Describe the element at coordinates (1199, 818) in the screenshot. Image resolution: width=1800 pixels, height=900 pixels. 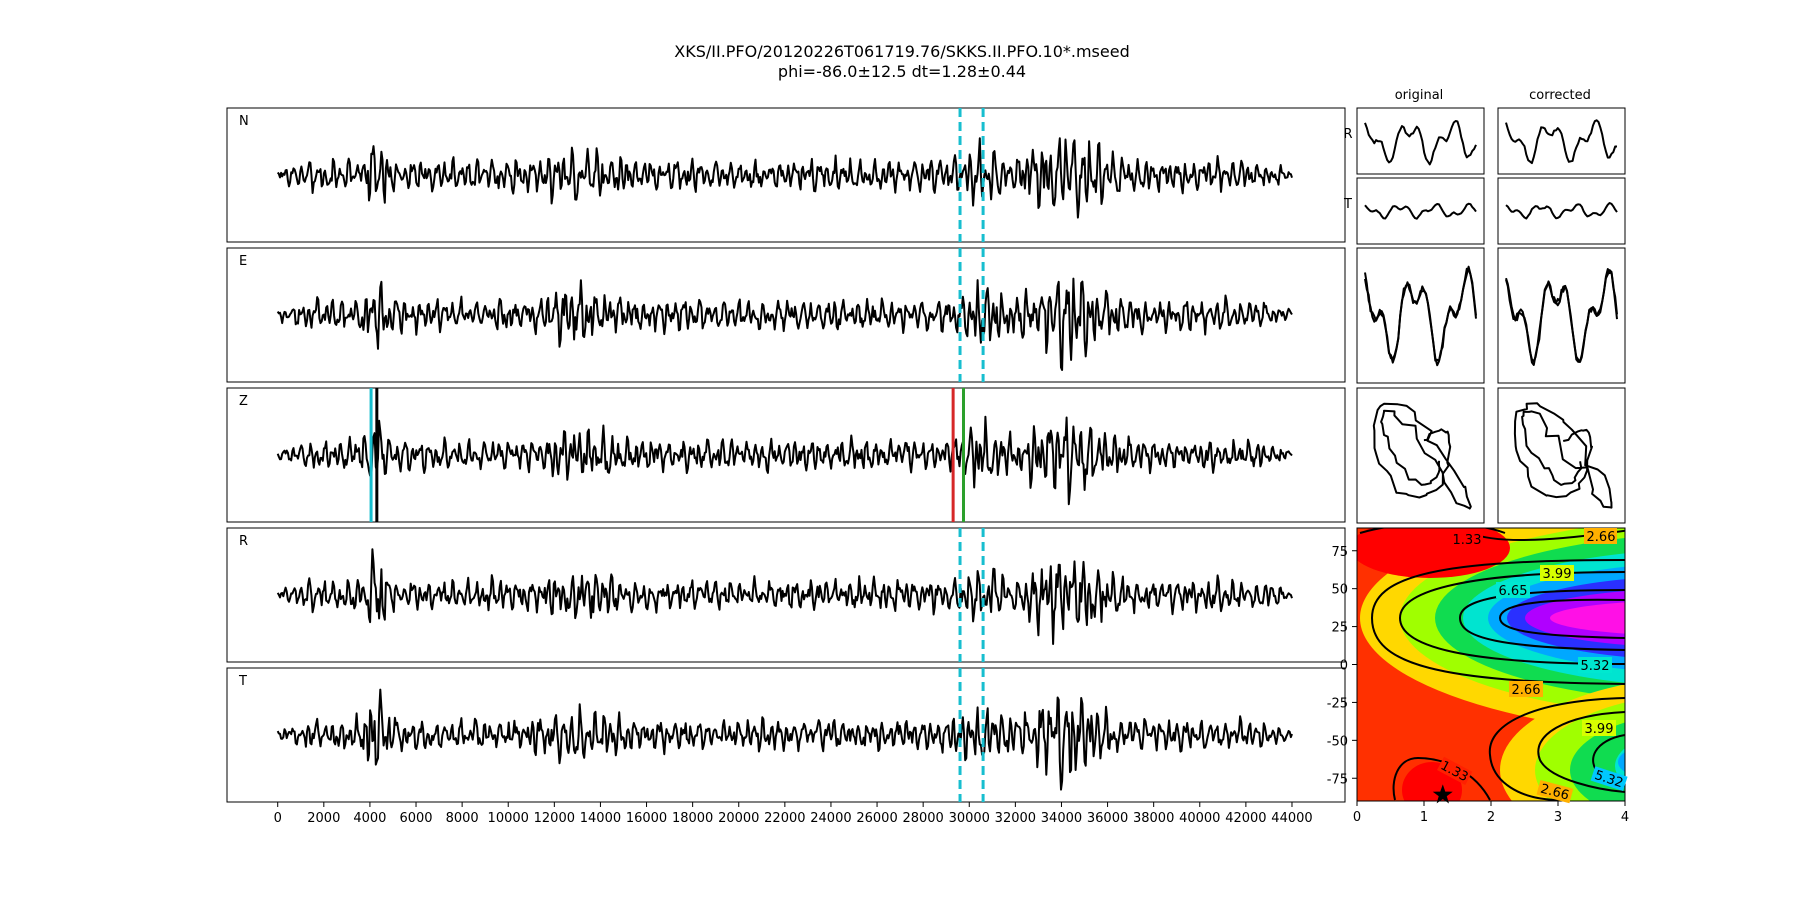
I see `x-tick-label: 40000` at that location.